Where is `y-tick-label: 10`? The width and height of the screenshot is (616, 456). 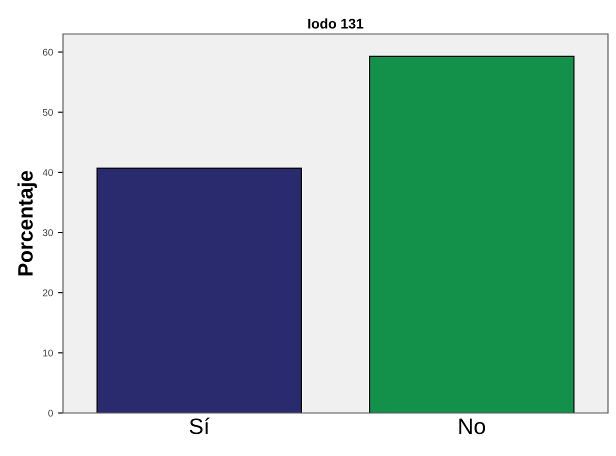 y-tick-label: 10 is located at coordinates (48, 353).